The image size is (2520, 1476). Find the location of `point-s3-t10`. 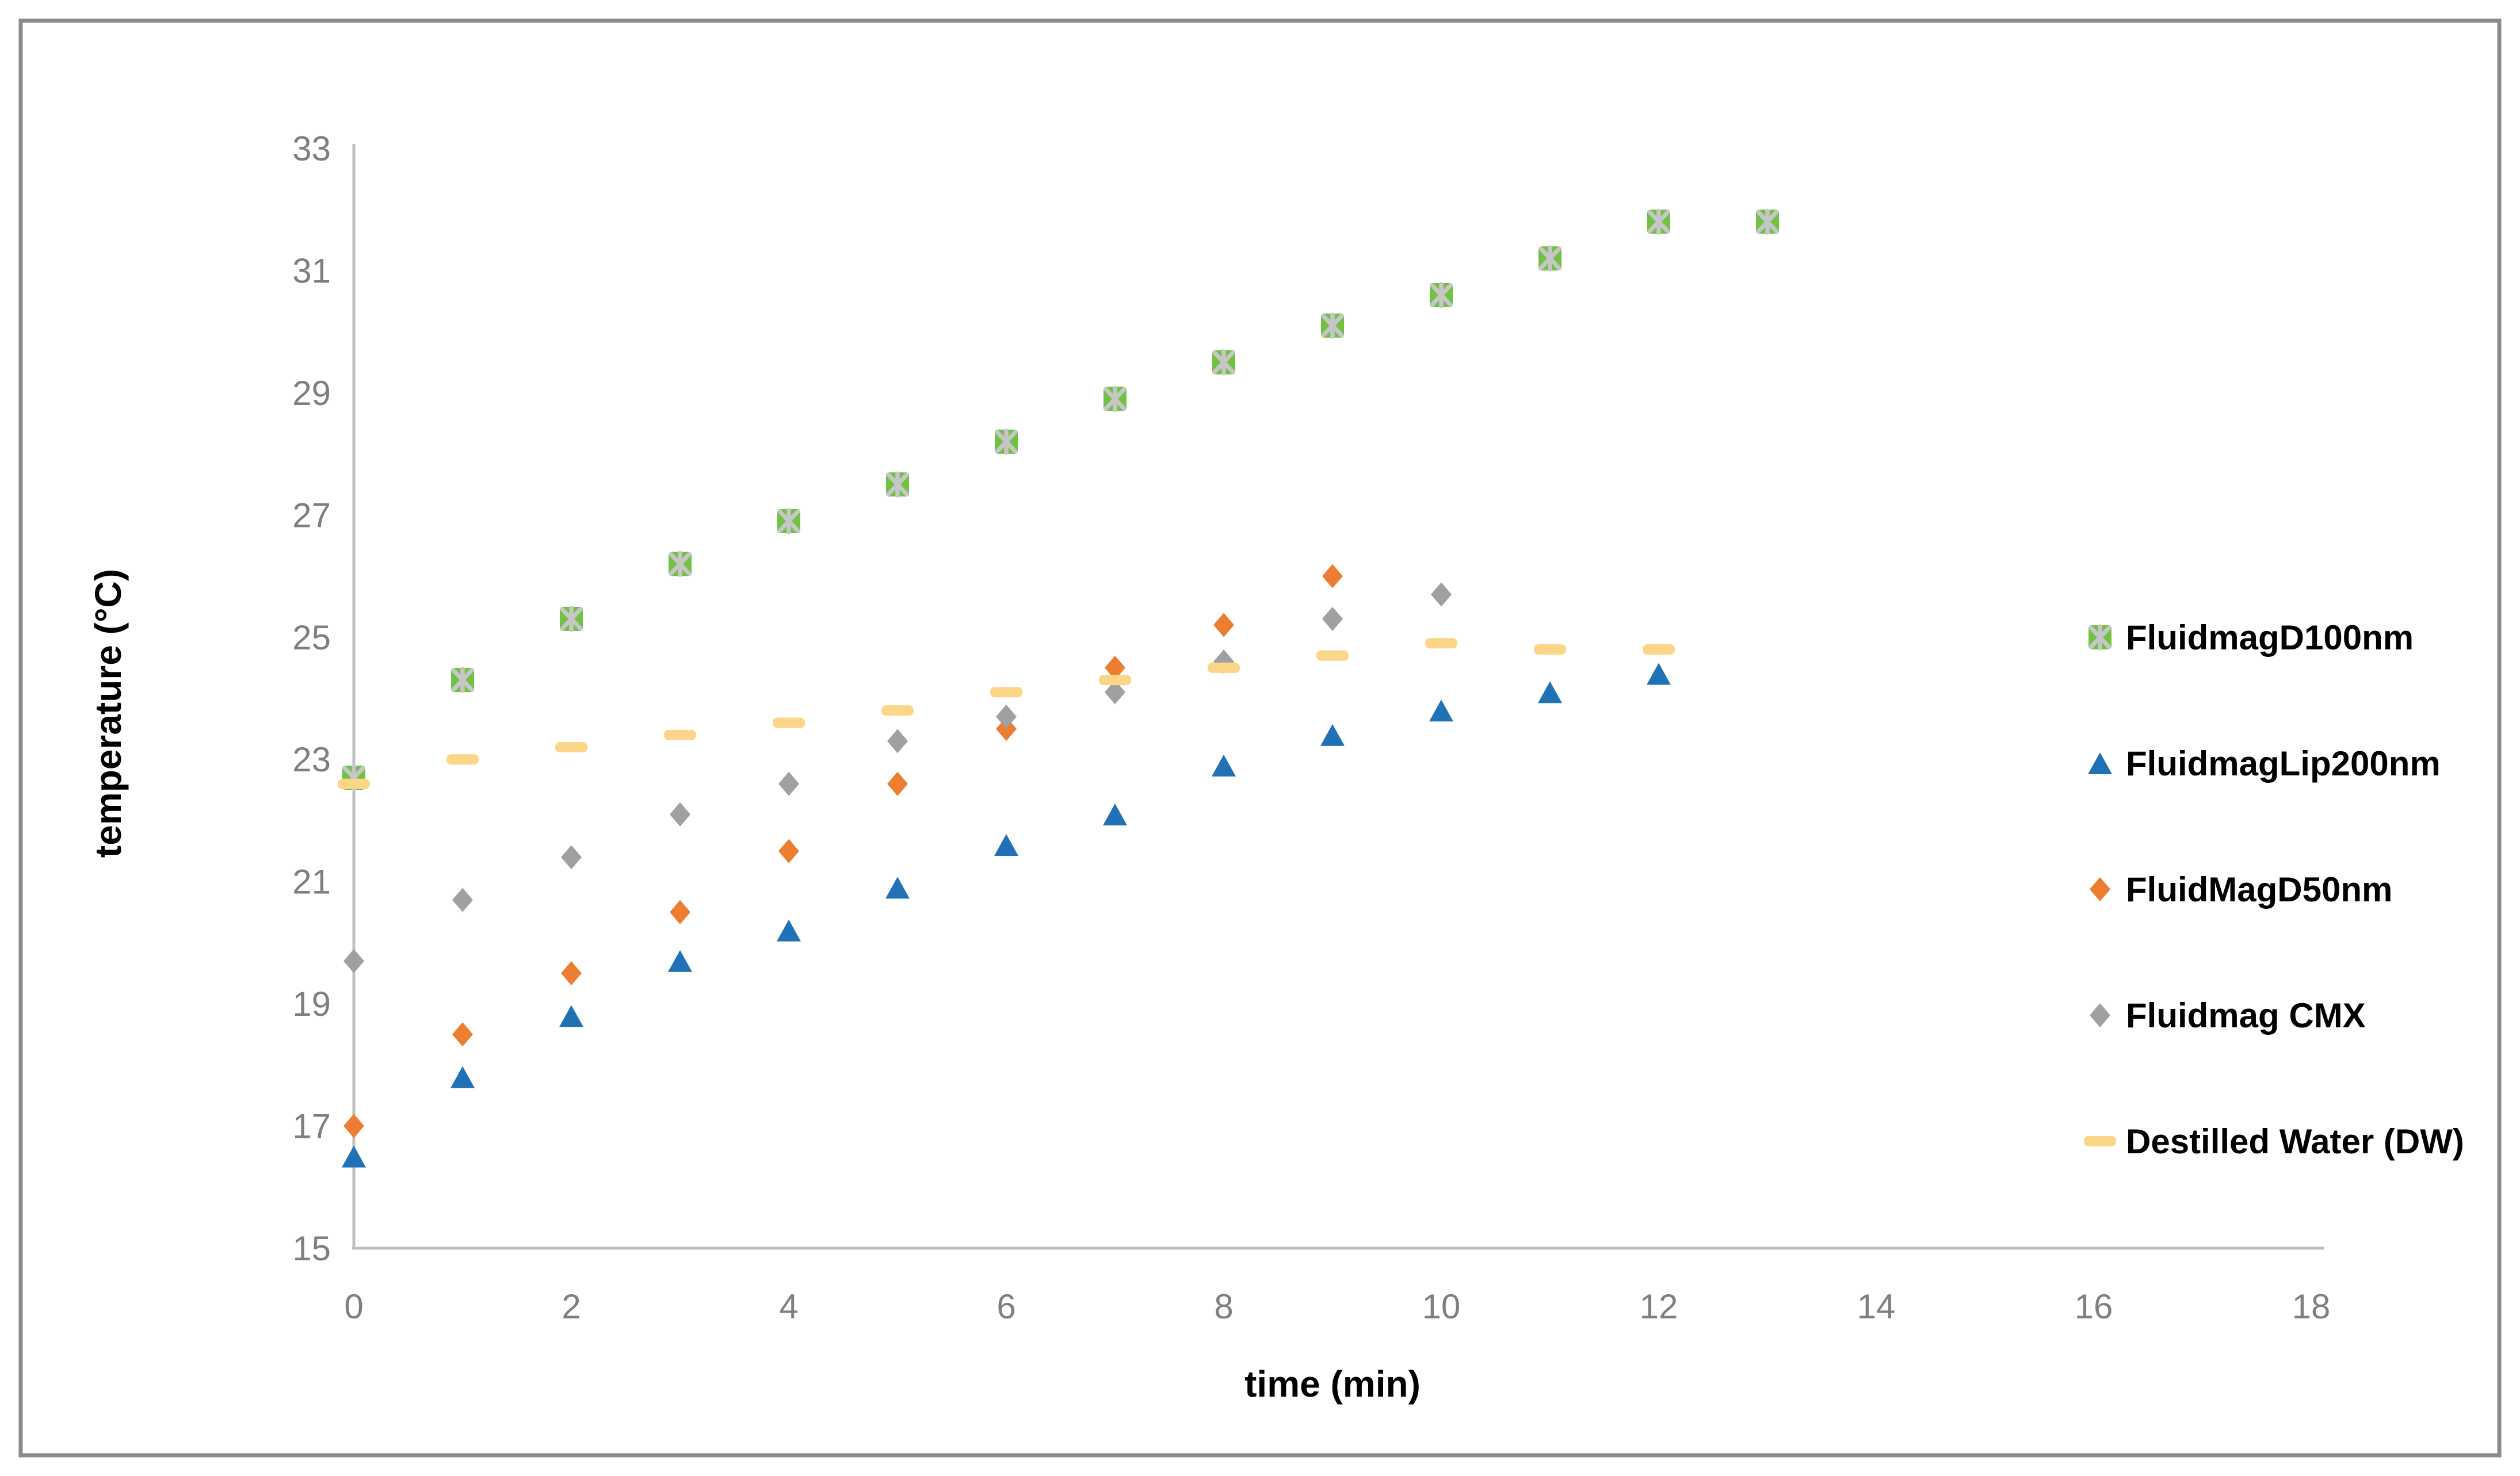

point-s3-t10 is located at coordinates (1441, 595).